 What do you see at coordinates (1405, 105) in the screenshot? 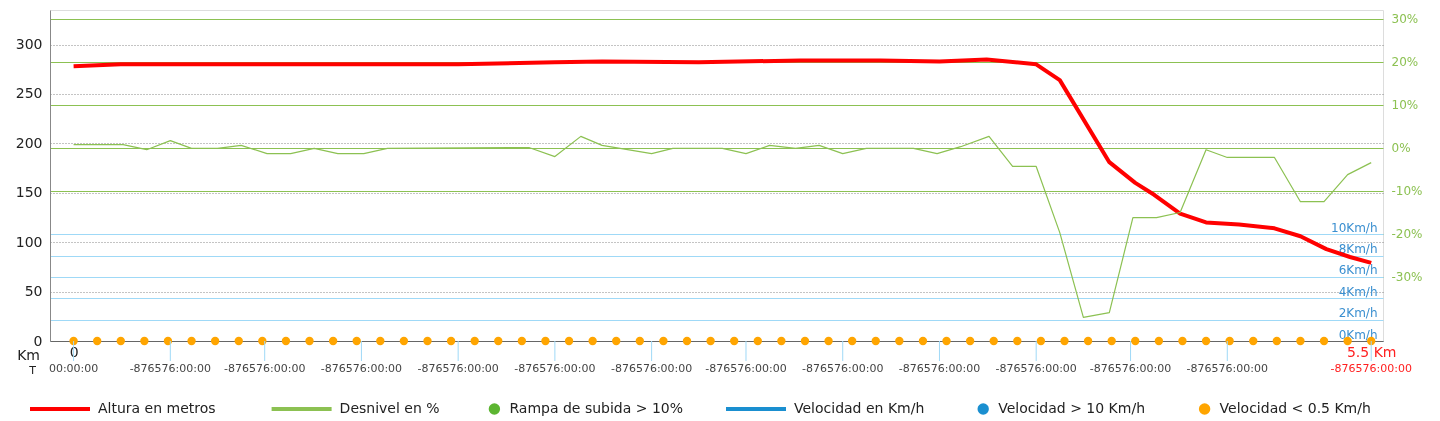
I see `y2-tick-label: 10%` at bounding box center [1405, 105].